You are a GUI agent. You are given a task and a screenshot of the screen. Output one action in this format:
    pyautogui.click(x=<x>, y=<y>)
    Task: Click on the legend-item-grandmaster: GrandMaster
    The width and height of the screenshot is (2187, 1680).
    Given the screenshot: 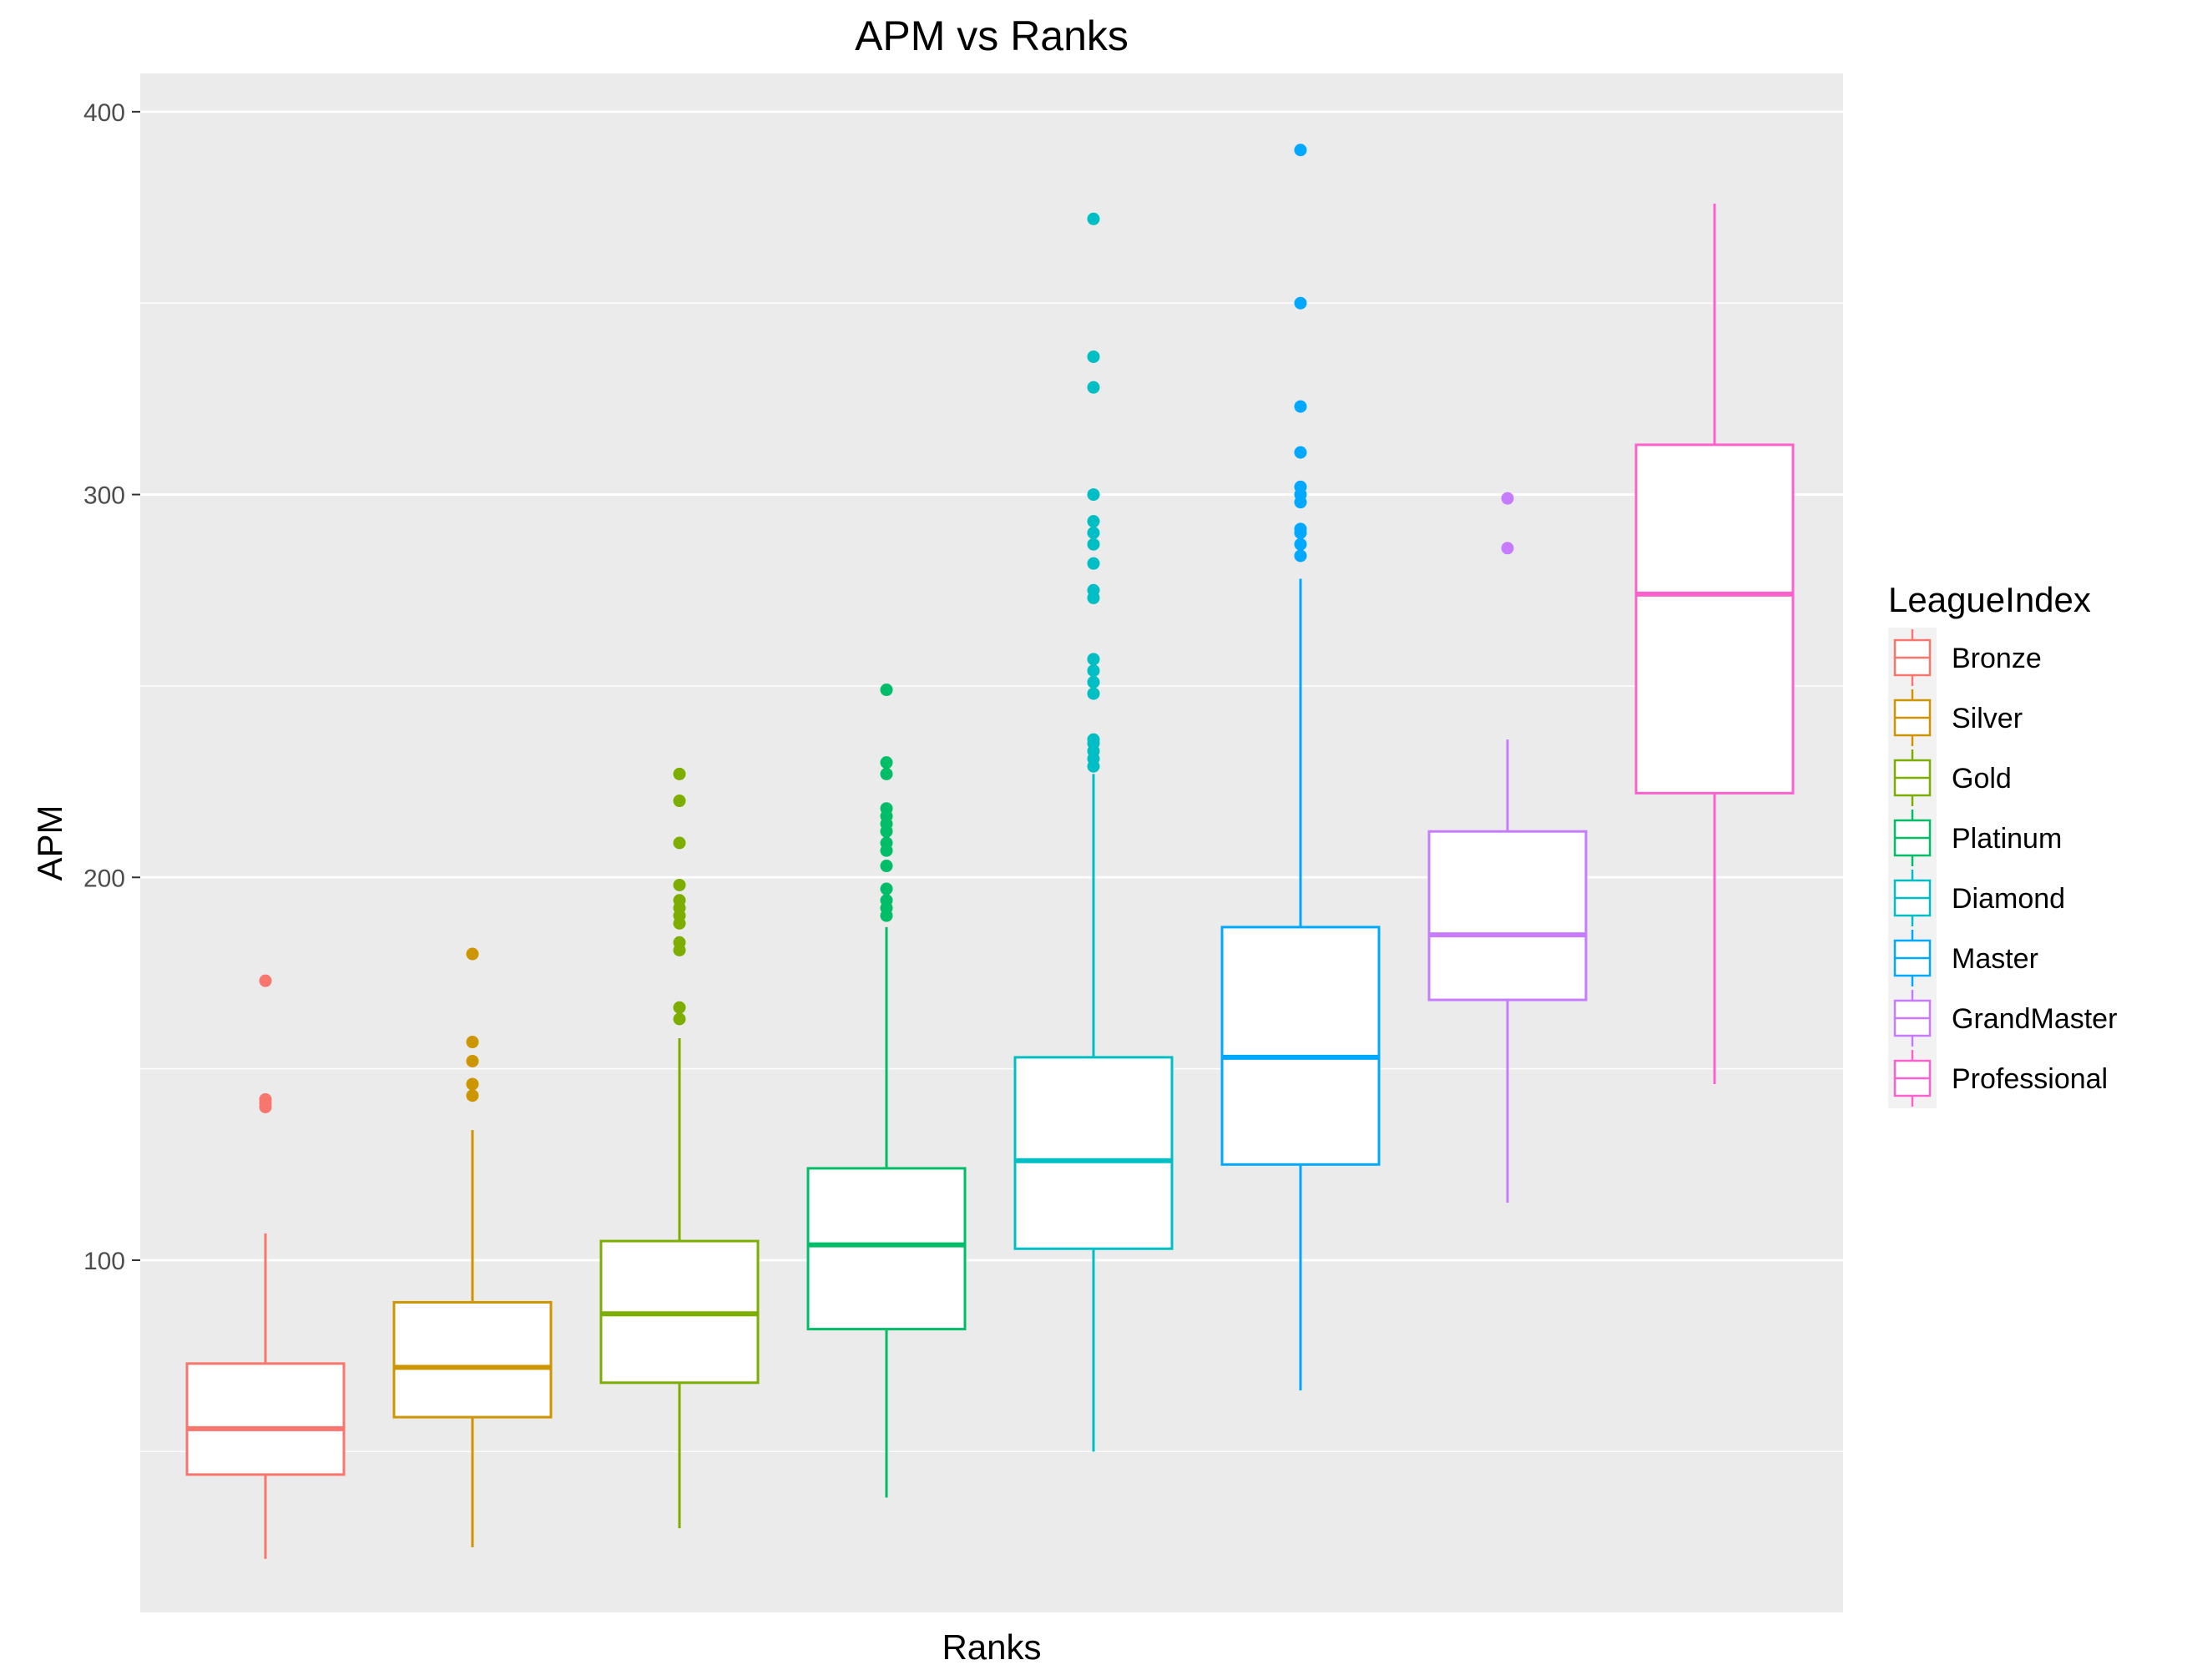 What is the action you would take?
    pyautogui.click(x=2002, y=1018)
    